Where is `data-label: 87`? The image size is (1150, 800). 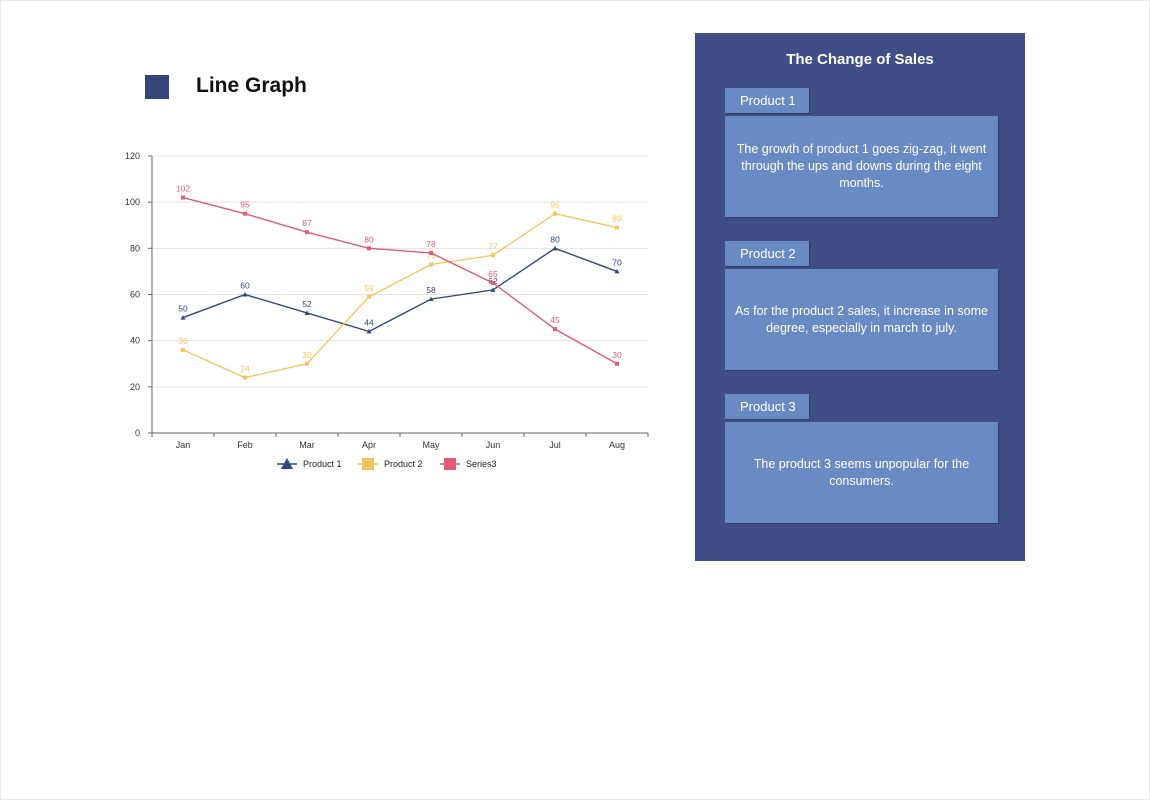 data-label: 87 is located at coordinates (307, 223).